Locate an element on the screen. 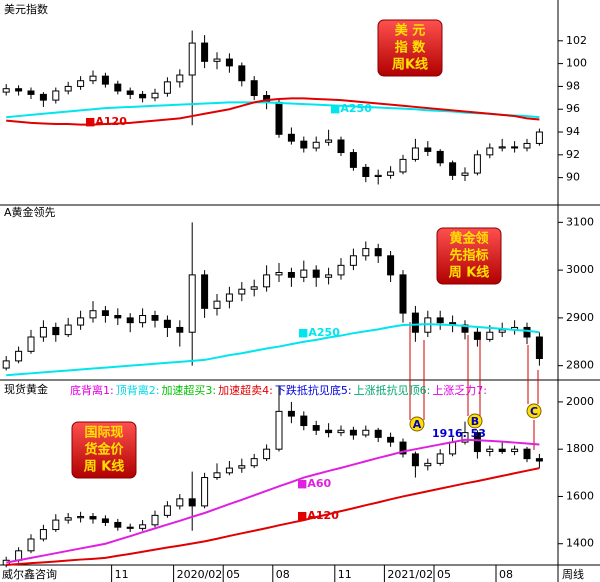 This screenshot has width=600, height=582. badge-text: 周 K线 is located at coordinates (104, 467).